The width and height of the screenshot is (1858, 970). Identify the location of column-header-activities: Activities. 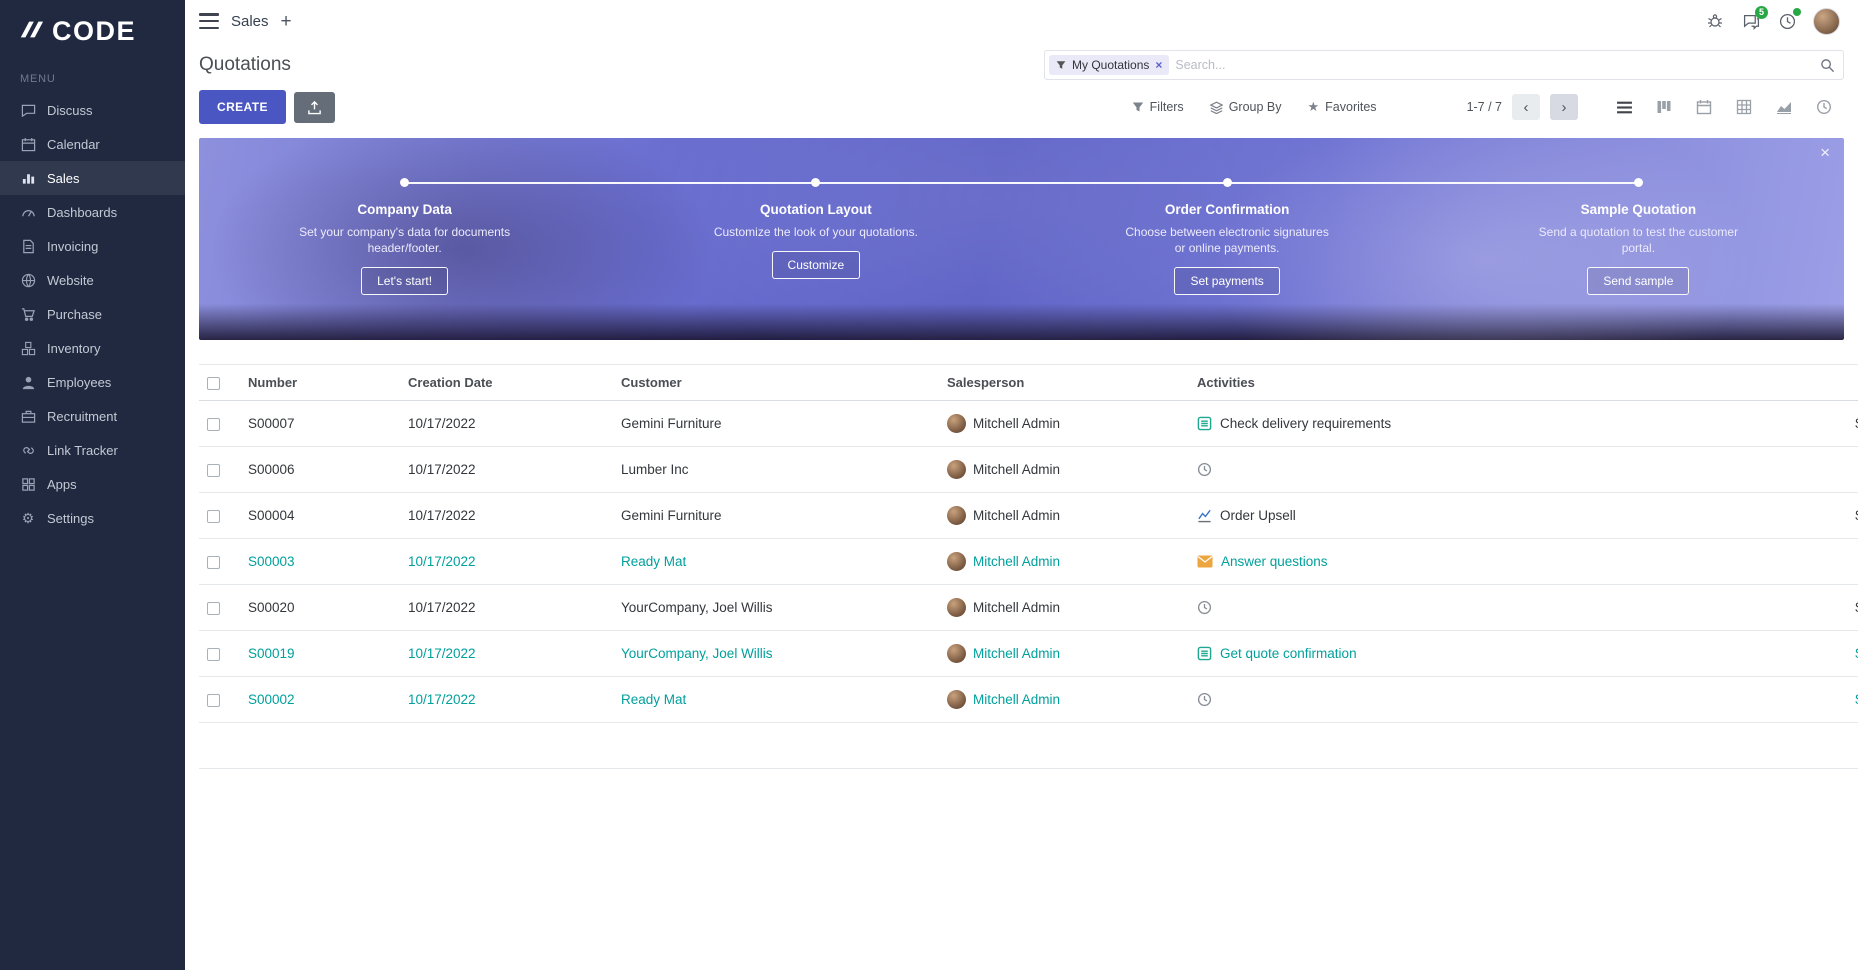
(1488, 383).